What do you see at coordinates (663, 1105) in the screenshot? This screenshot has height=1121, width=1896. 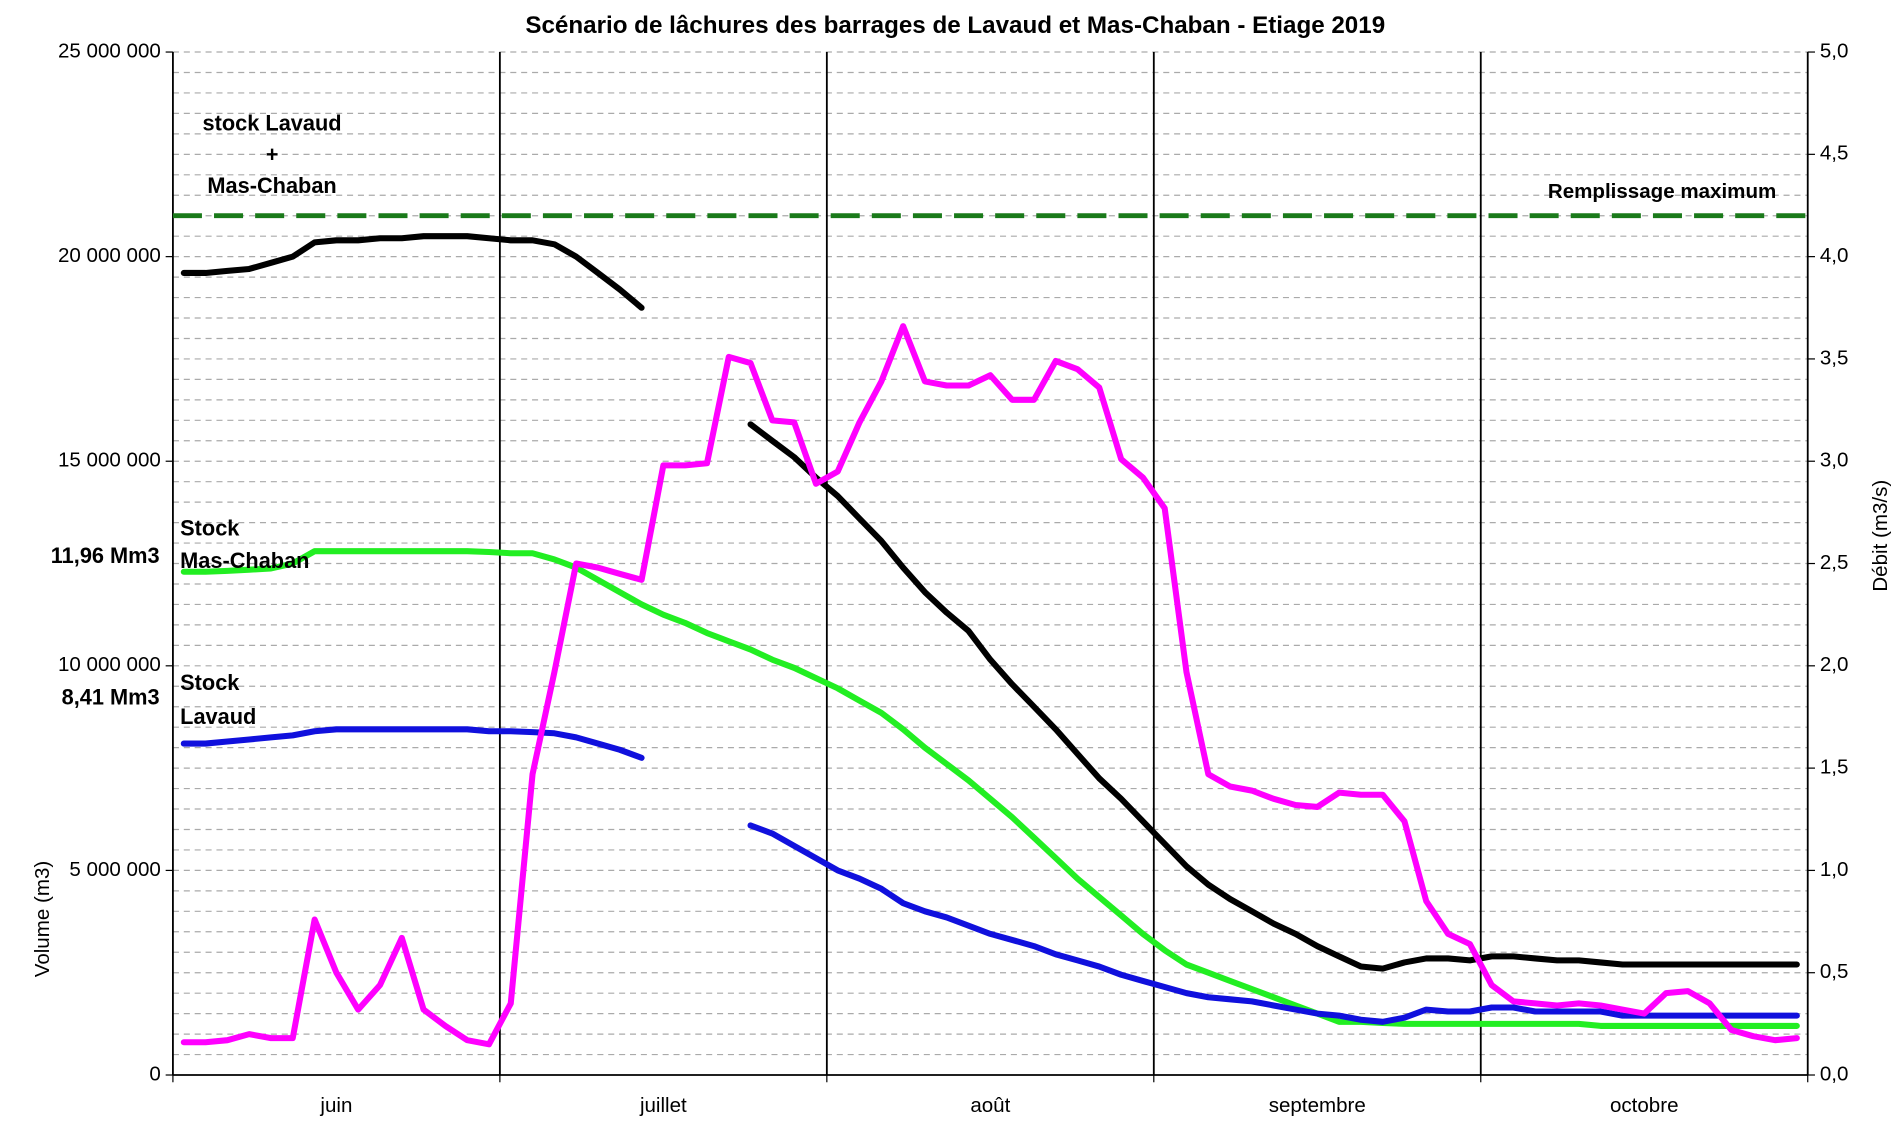 I see `x-tick-label: juillet` at bounding box center [663, 1105].